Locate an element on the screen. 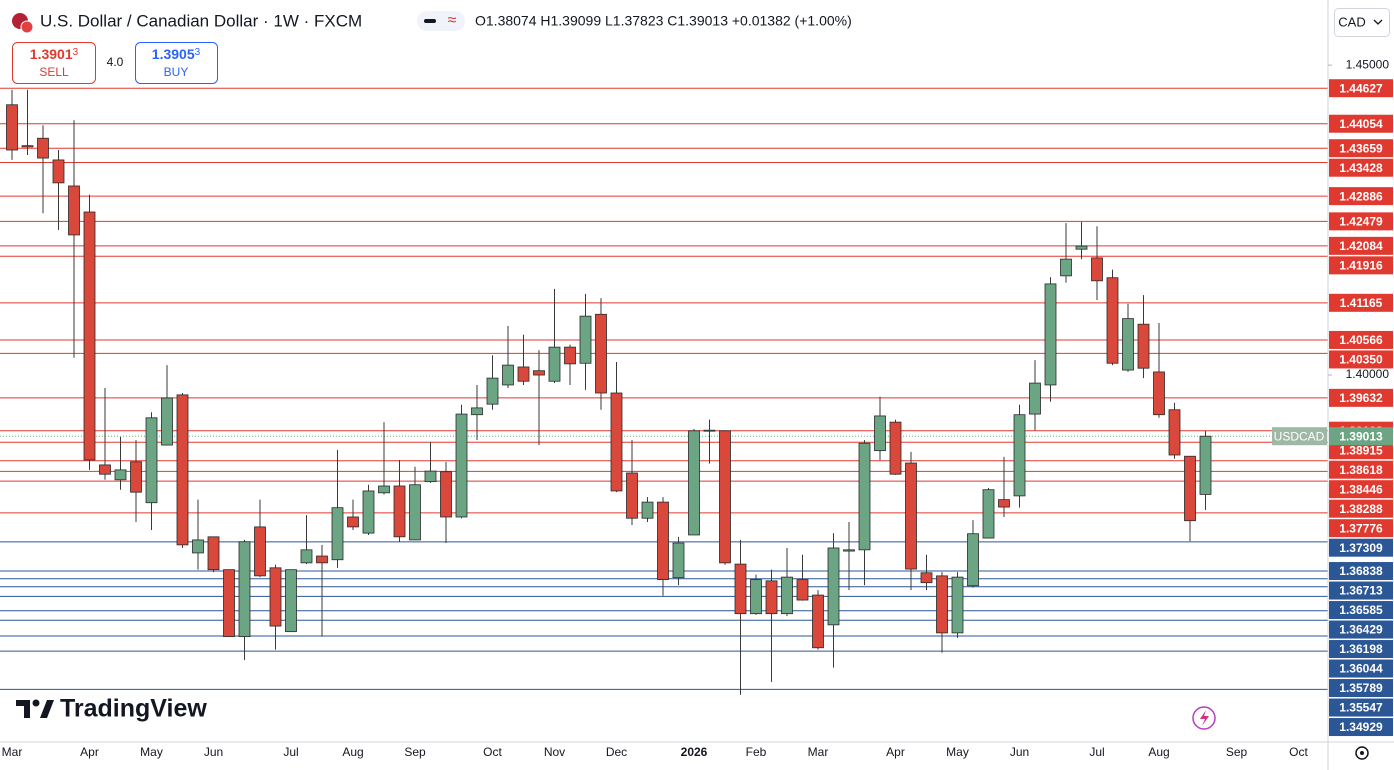  level-label: 1.39632 is located at coordinates (1361, 398).